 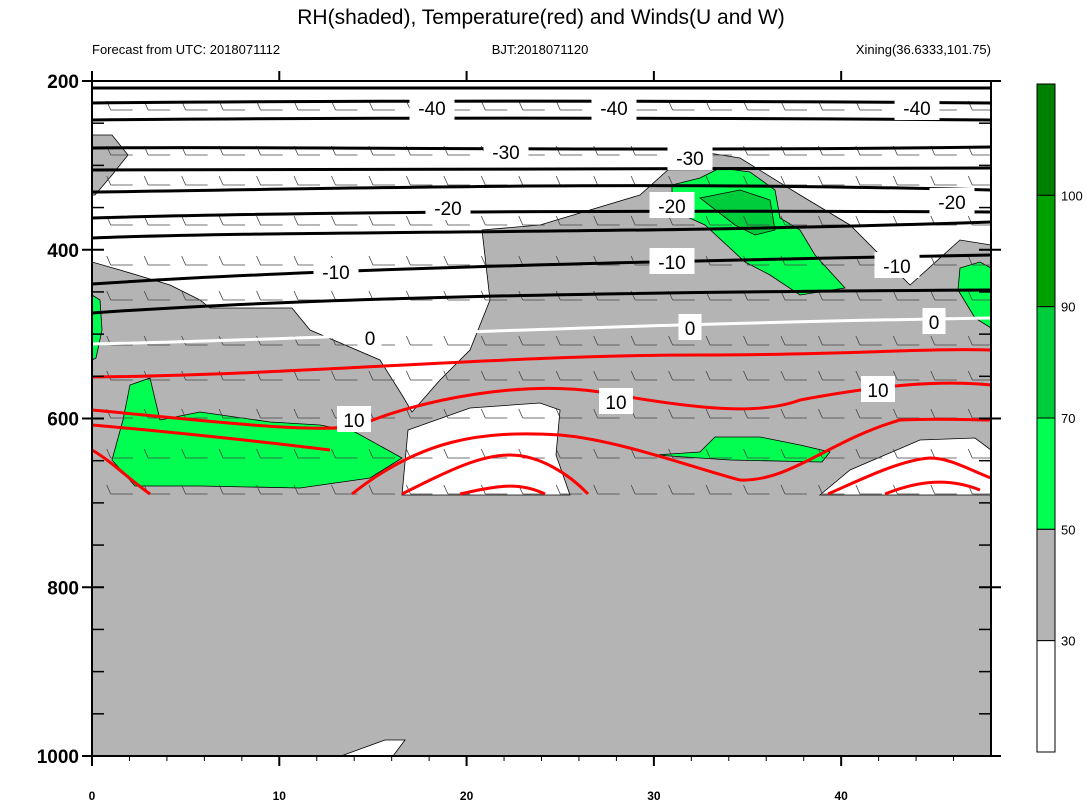 What do you see at coordinates (447, 209) in the screenshot?
I see `contour-label-text: -20` at bounding box center [447, 209].